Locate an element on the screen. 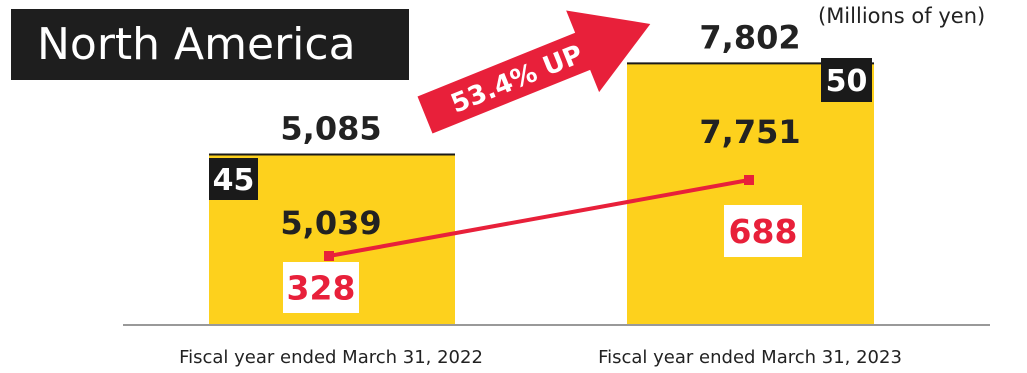 The width and height of the screenshot is (1027, 373). line-value-label-1: 328 is located at coordinates (321, 288).